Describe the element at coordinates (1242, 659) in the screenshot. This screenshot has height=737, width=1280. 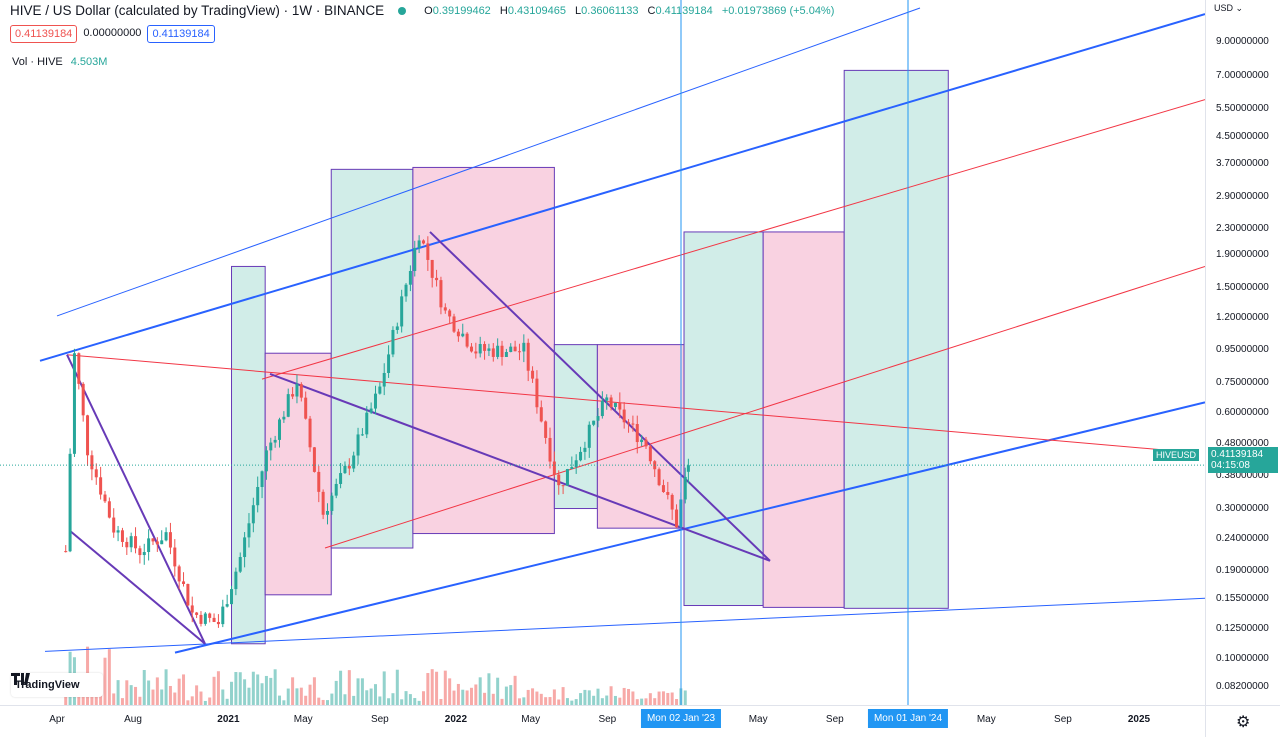
I see `price-tick-label: 0.10000000` at that location.